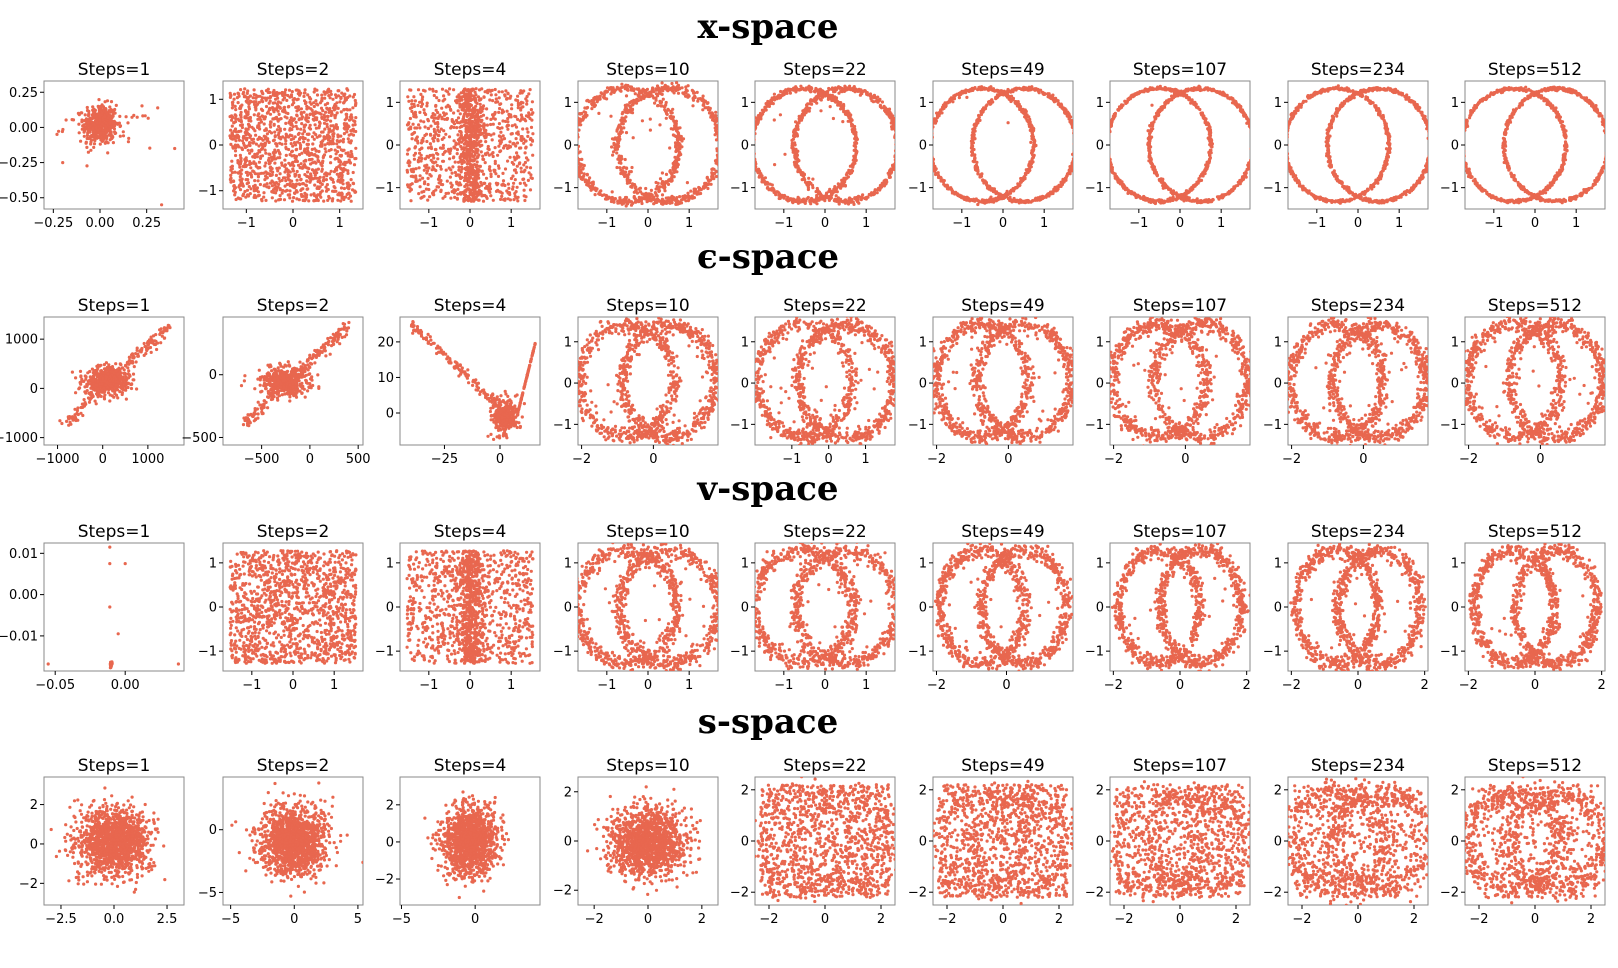 The height and width of the screenshot is (968, 1618). What do you see at coordinates (428, 223) in the screenshot?
I see `x-tick-label: −1` at bounding box center [428, 223].